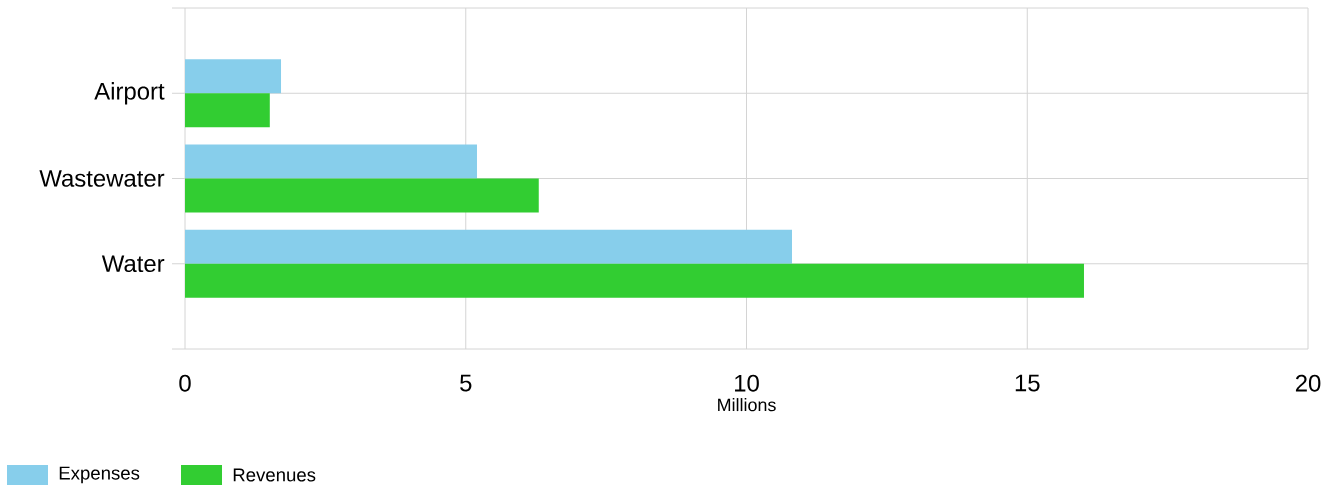 This screenshot has width=1334, height=487. I want to click on legend-label: Expenses, so click(99, 475).